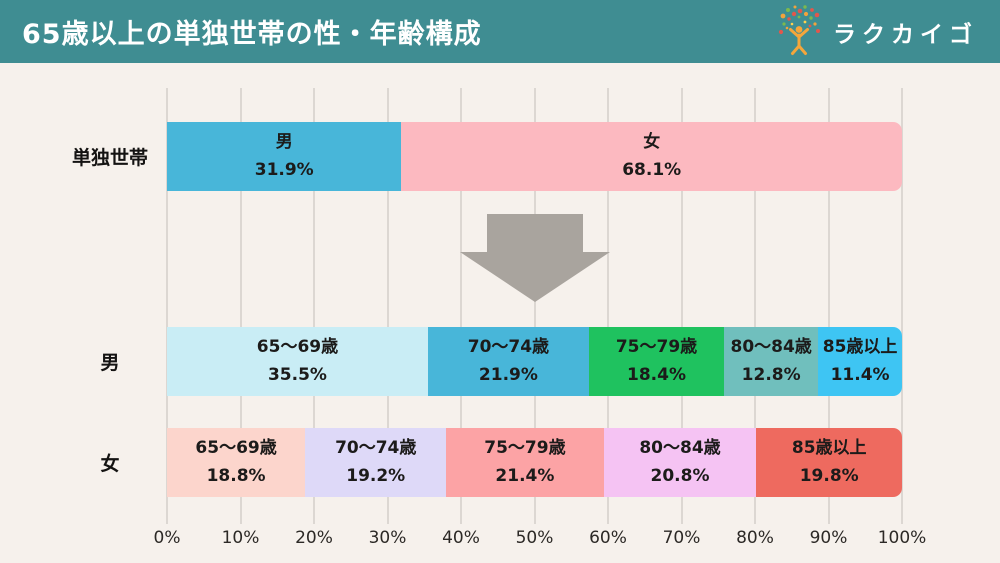 Image resolution: width=1000 pixels, height=563 pixels. Describe the element at coordinates (109, 158) in the screenshot. I see `row-label: 単独世帯` at that location.